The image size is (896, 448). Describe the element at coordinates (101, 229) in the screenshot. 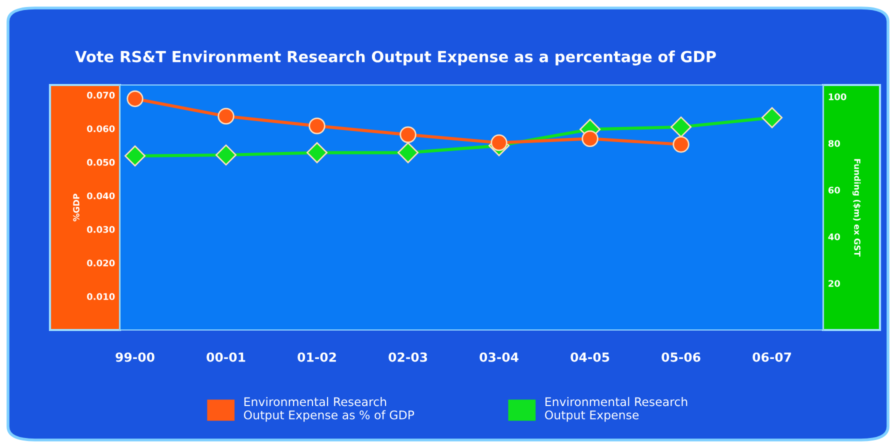

I see `y-tick-label: 0.030` at that location.